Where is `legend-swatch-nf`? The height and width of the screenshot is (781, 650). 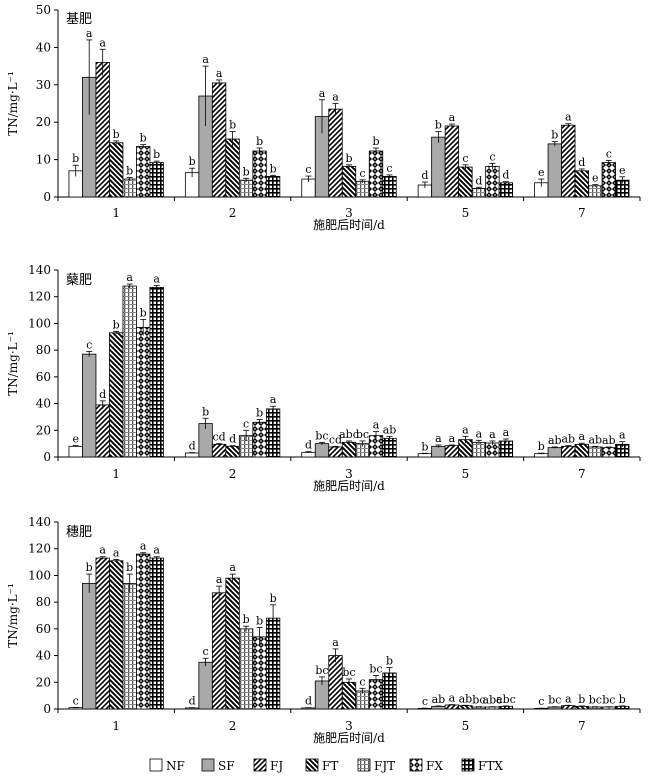 legend-swatch-nf is located at coordinates (156, 765).